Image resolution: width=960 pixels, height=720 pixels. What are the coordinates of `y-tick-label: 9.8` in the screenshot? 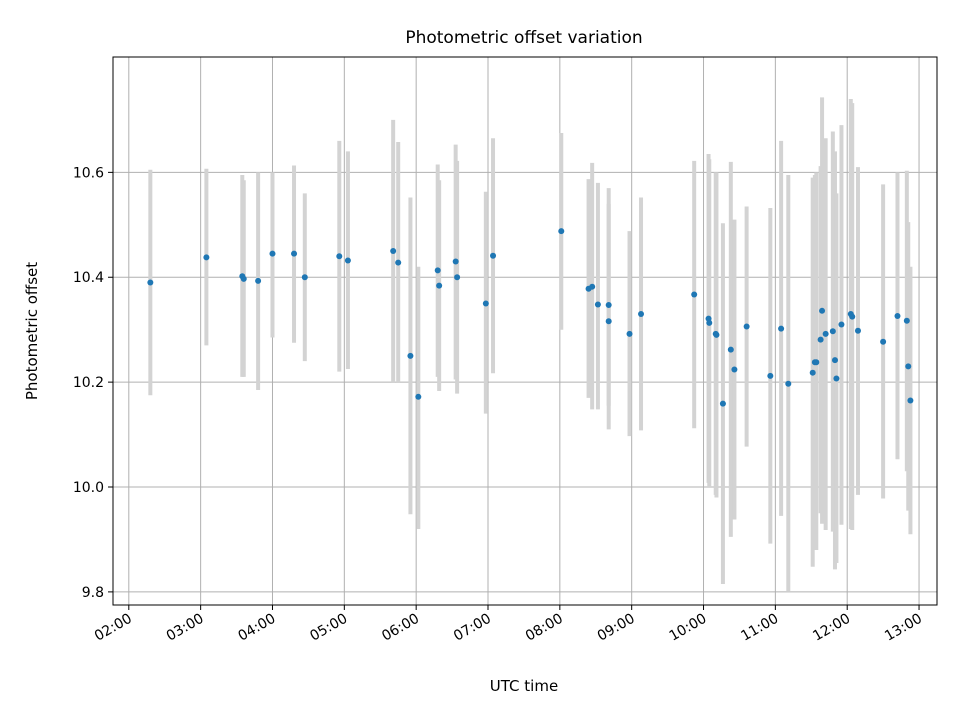 It's located at (93, 593).